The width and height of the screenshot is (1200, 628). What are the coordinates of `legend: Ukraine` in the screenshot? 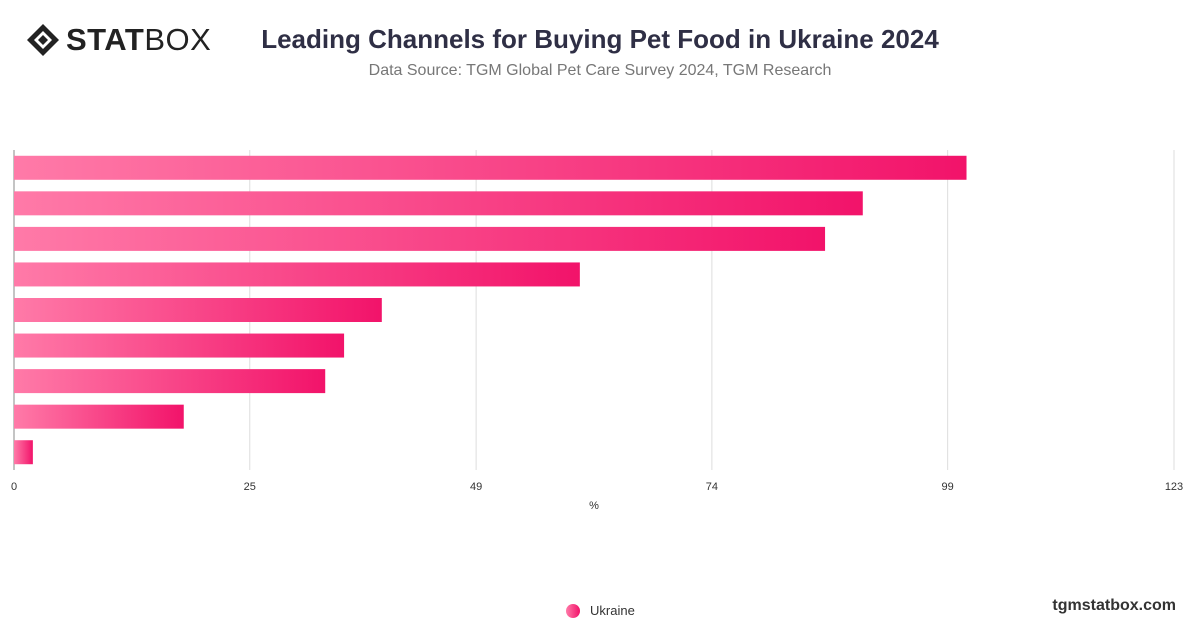 It's located at (600, 610).